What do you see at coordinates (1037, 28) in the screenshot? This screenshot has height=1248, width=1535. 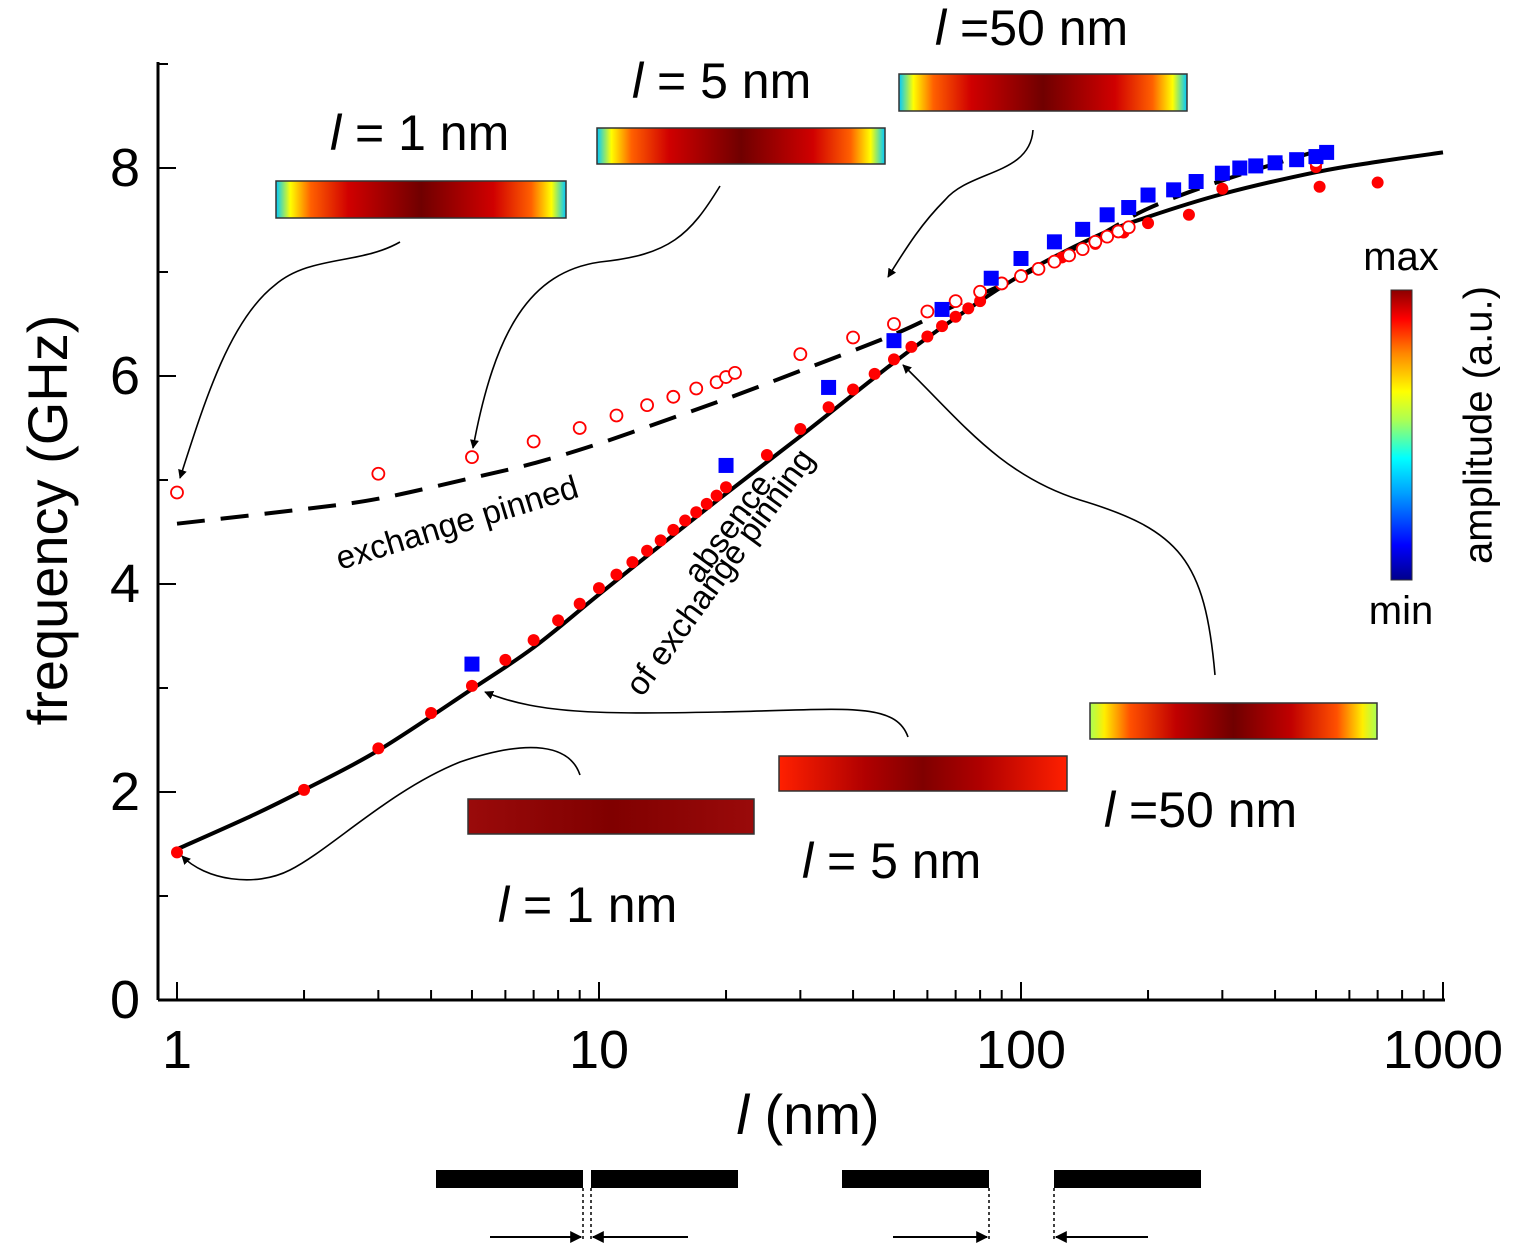 I see `profile-label-top-50nm-text: =50 nm` at bounding box center [1037, 28].